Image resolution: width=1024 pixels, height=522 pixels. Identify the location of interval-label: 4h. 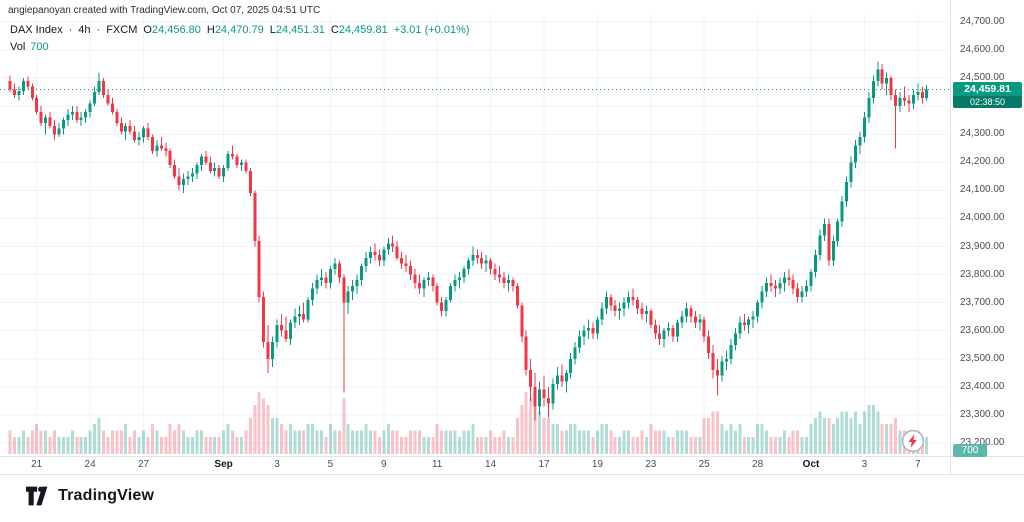
(84, 30).